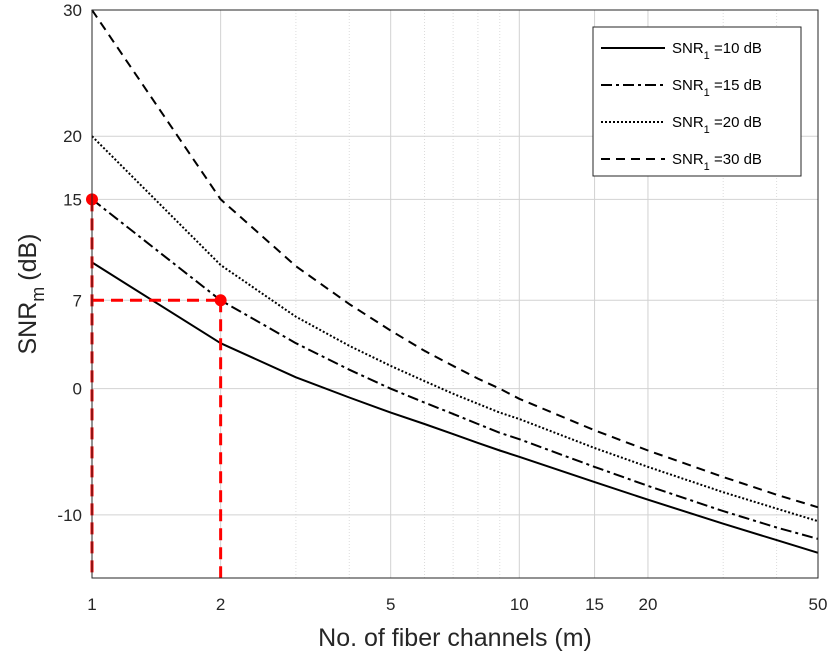 The height and width of the screenshot is (659, 830). I want to click on x-tick-label: 1, so click(91, 604).